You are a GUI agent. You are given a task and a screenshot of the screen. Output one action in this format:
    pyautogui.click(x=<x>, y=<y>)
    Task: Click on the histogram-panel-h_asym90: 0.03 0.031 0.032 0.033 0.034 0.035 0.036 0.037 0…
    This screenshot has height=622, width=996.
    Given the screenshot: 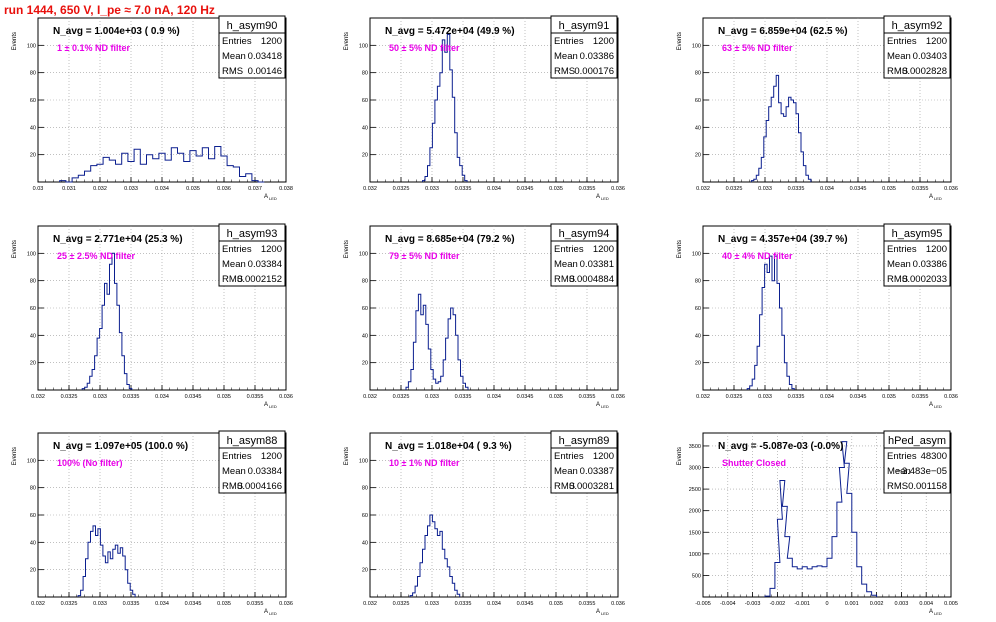 What is the action you would take?
    pyautogui.click(x=152, y=108)
    